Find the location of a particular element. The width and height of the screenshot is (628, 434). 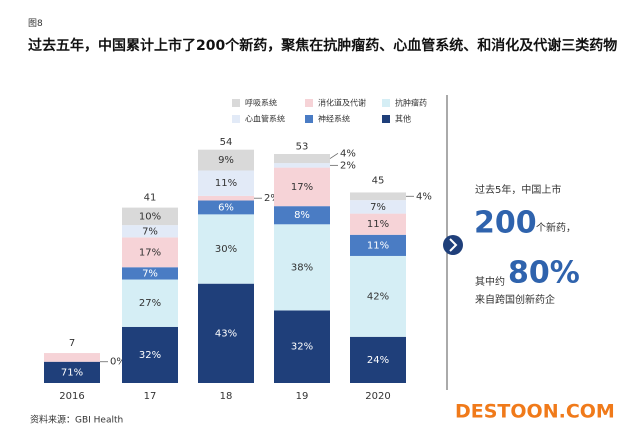

value-label: 24% is located at coordinates (378, 360).